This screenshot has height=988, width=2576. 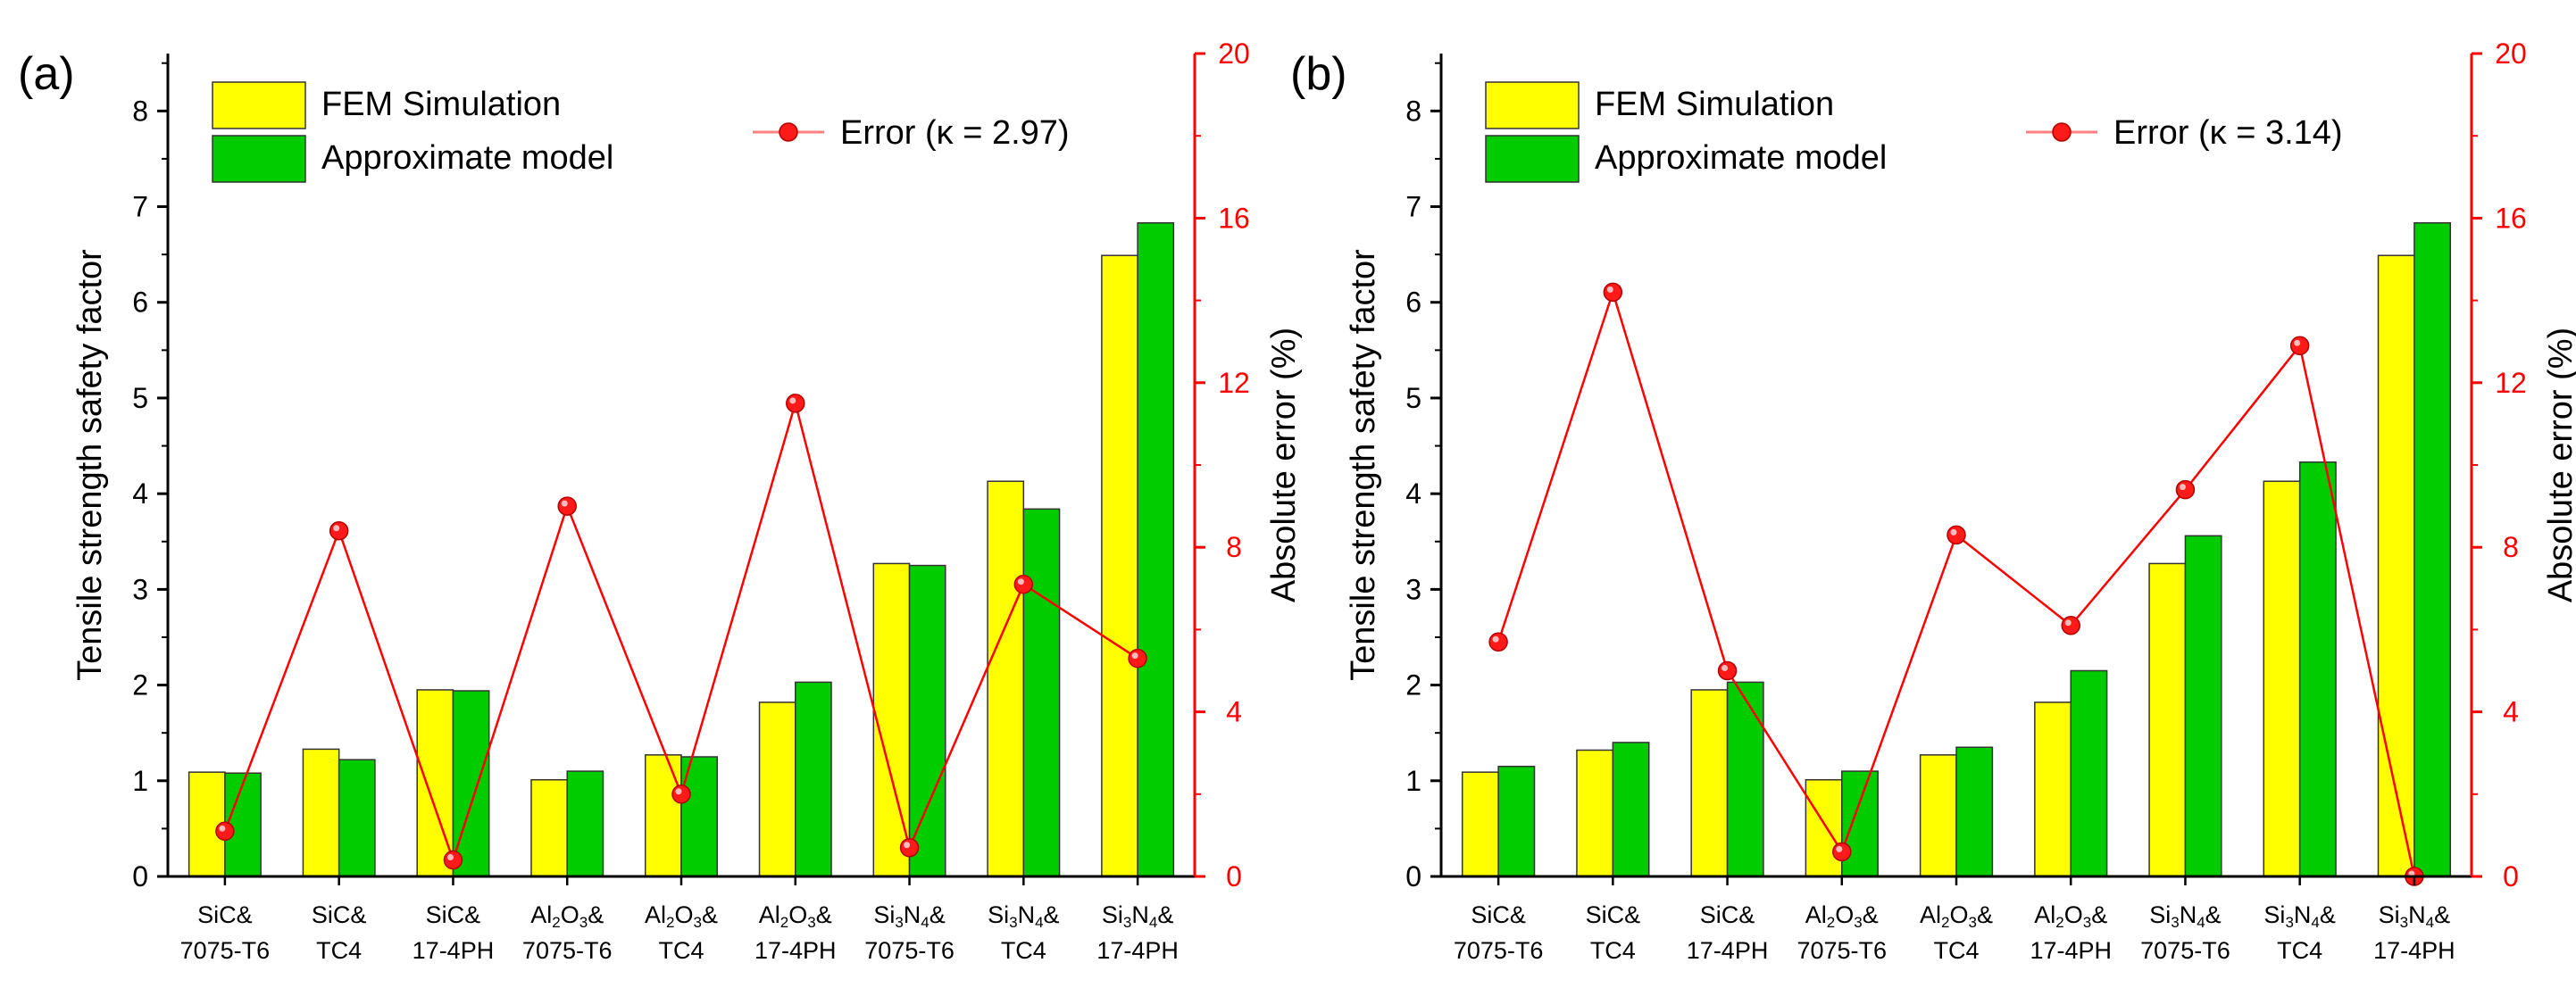 I want to click on ytick-label: 1, so click(x=1413, y=781).